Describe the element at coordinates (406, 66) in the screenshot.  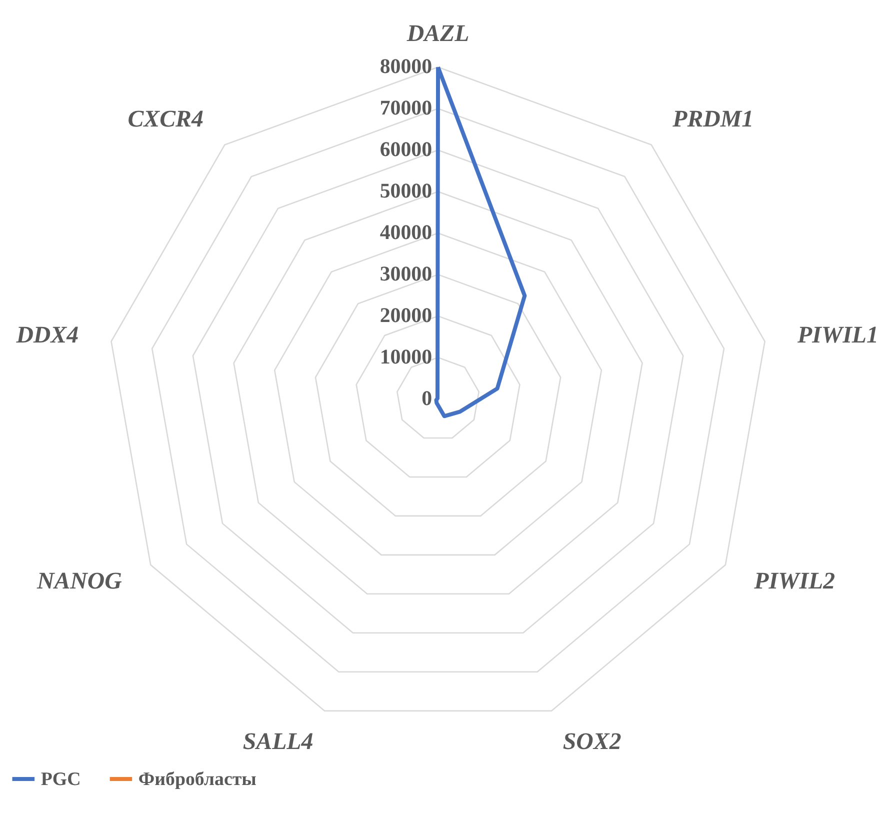
I see `y-tick-label: 80000` at that location.